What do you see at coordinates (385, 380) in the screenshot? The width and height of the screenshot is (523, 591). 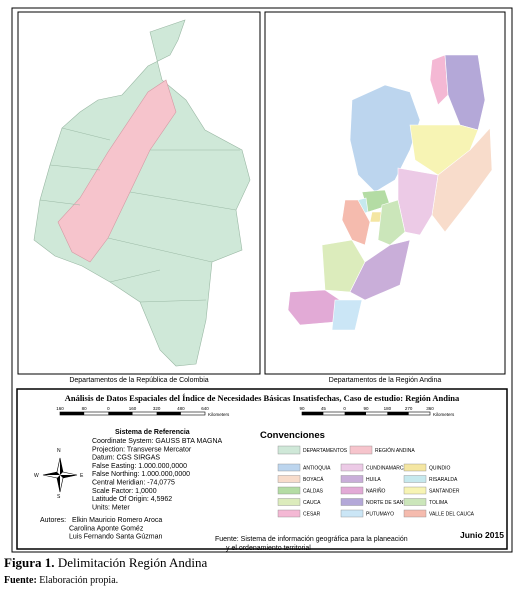 I see `map-caption: Departamentos de la Región Andina` at bounding box center [385, 380].